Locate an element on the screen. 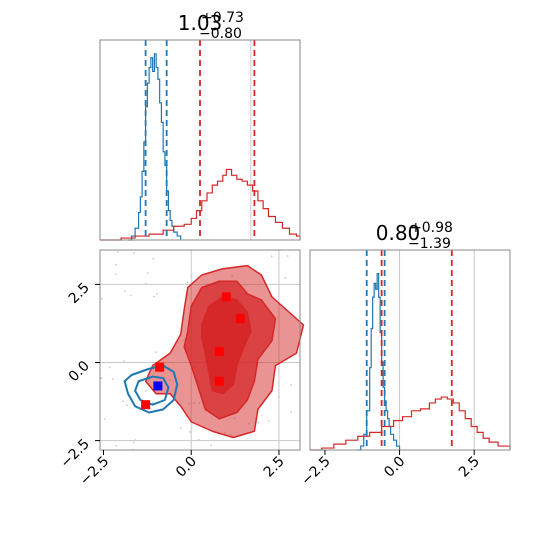 The height and width of the screenshot is (550, 550). xtick-label-bottom-right-1: 0.0 is located at coordinates (394, 467).